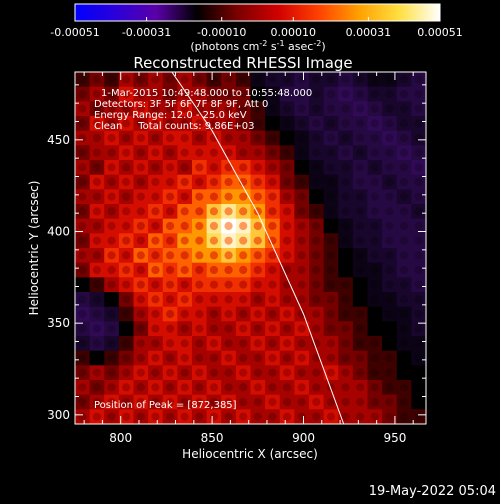 The height and width of the screenshot is (504, 500). I want to click on x-tick-label: 850, so click(212, 438).